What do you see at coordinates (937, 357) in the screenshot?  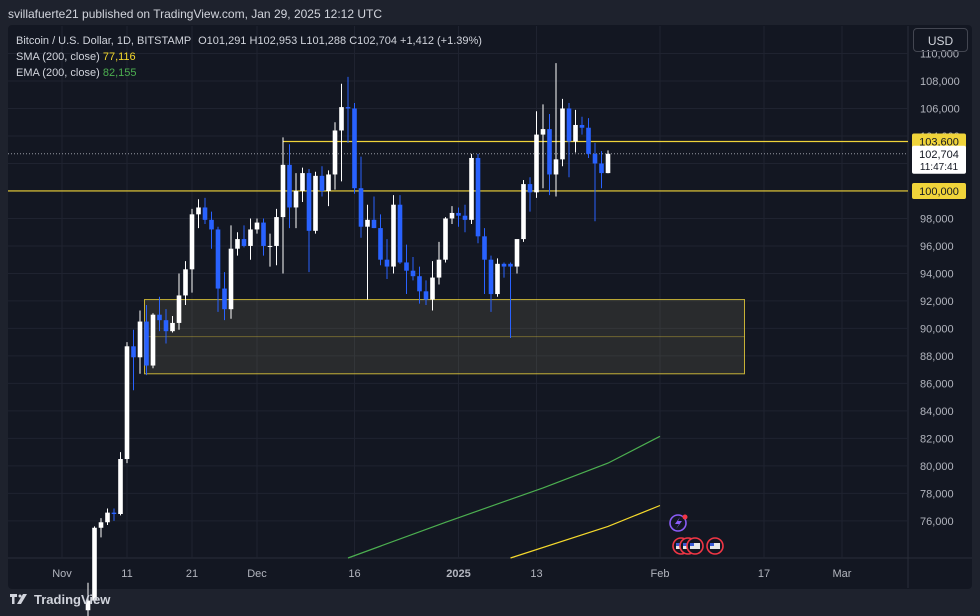 I see `price-tick-label: 88,000` at bounding box center [937, 357].